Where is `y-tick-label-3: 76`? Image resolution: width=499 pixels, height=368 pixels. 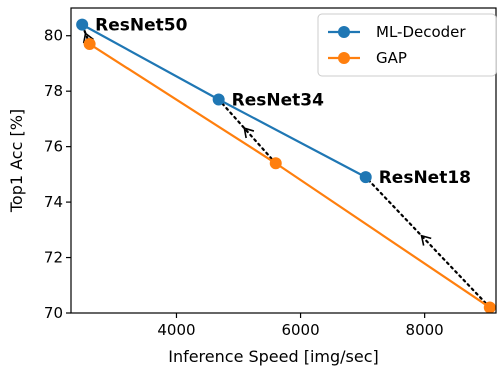
y-tick-label-3: 76 is located at coordinates (53, 147).